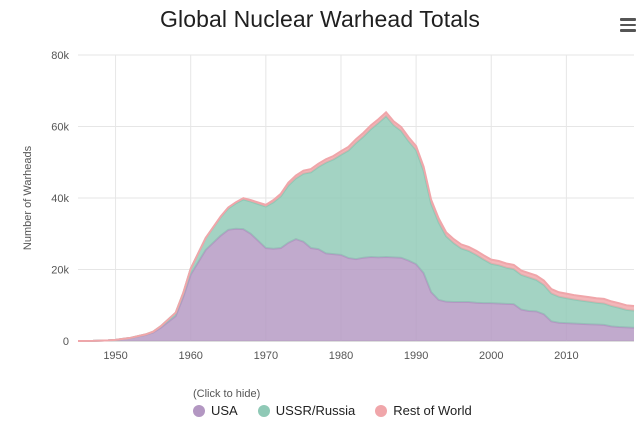 This screenshot has height=435, width=640. Describe the element at coordinates (432, 410) in the screenshot. I see `legend-label-rest-of-world: Rest of World` at that location.